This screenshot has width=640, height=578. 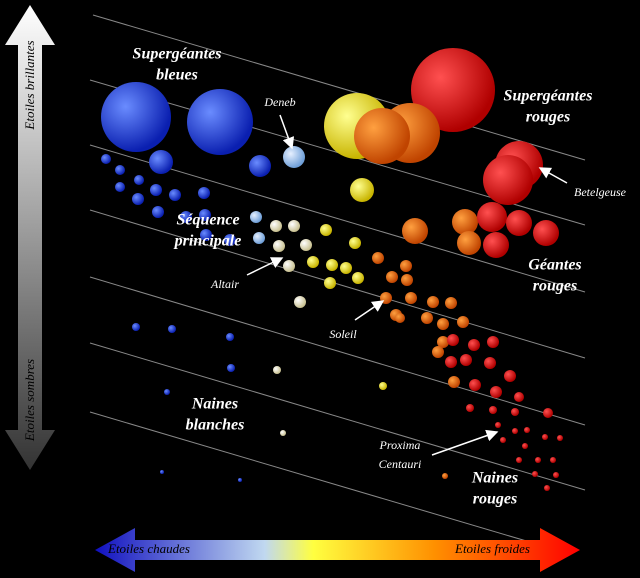 What do you see at coordinates (207, 220) in the screenshot?
I see `region-label: Séquence` at bounding box center [207, 220].